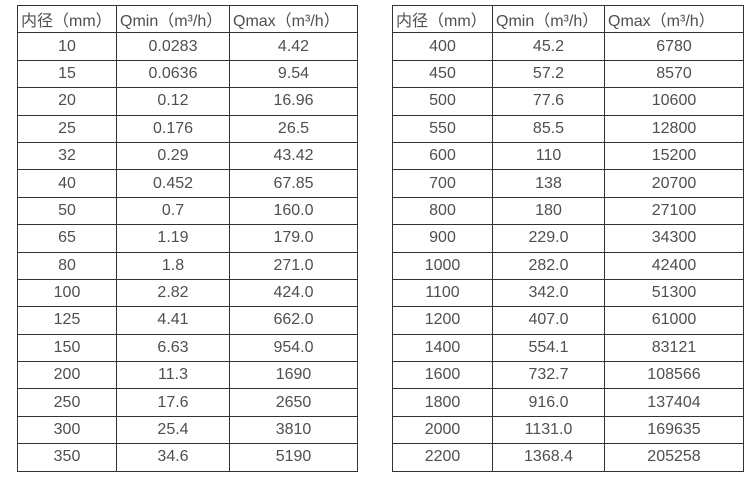 The height and width of the screenshot is (483, 750). I want to click on table-row: 32 0.29 43.42, so click(187, 156).